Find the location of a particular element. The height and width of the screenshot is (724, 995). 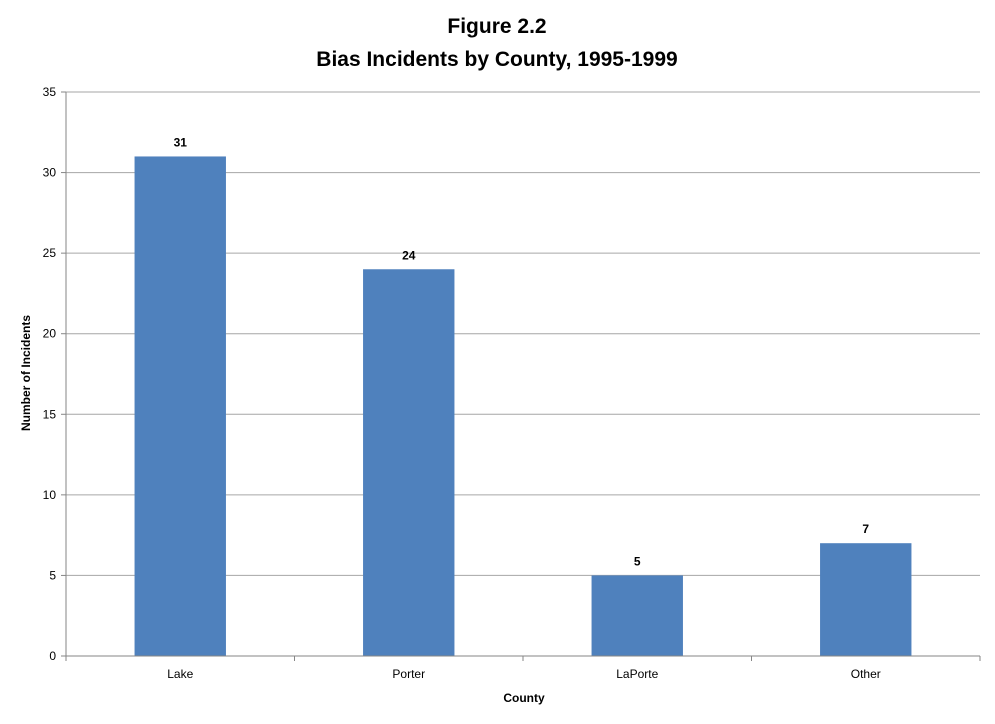

y-tick-label: 25 is located at coordinates (50, 253).